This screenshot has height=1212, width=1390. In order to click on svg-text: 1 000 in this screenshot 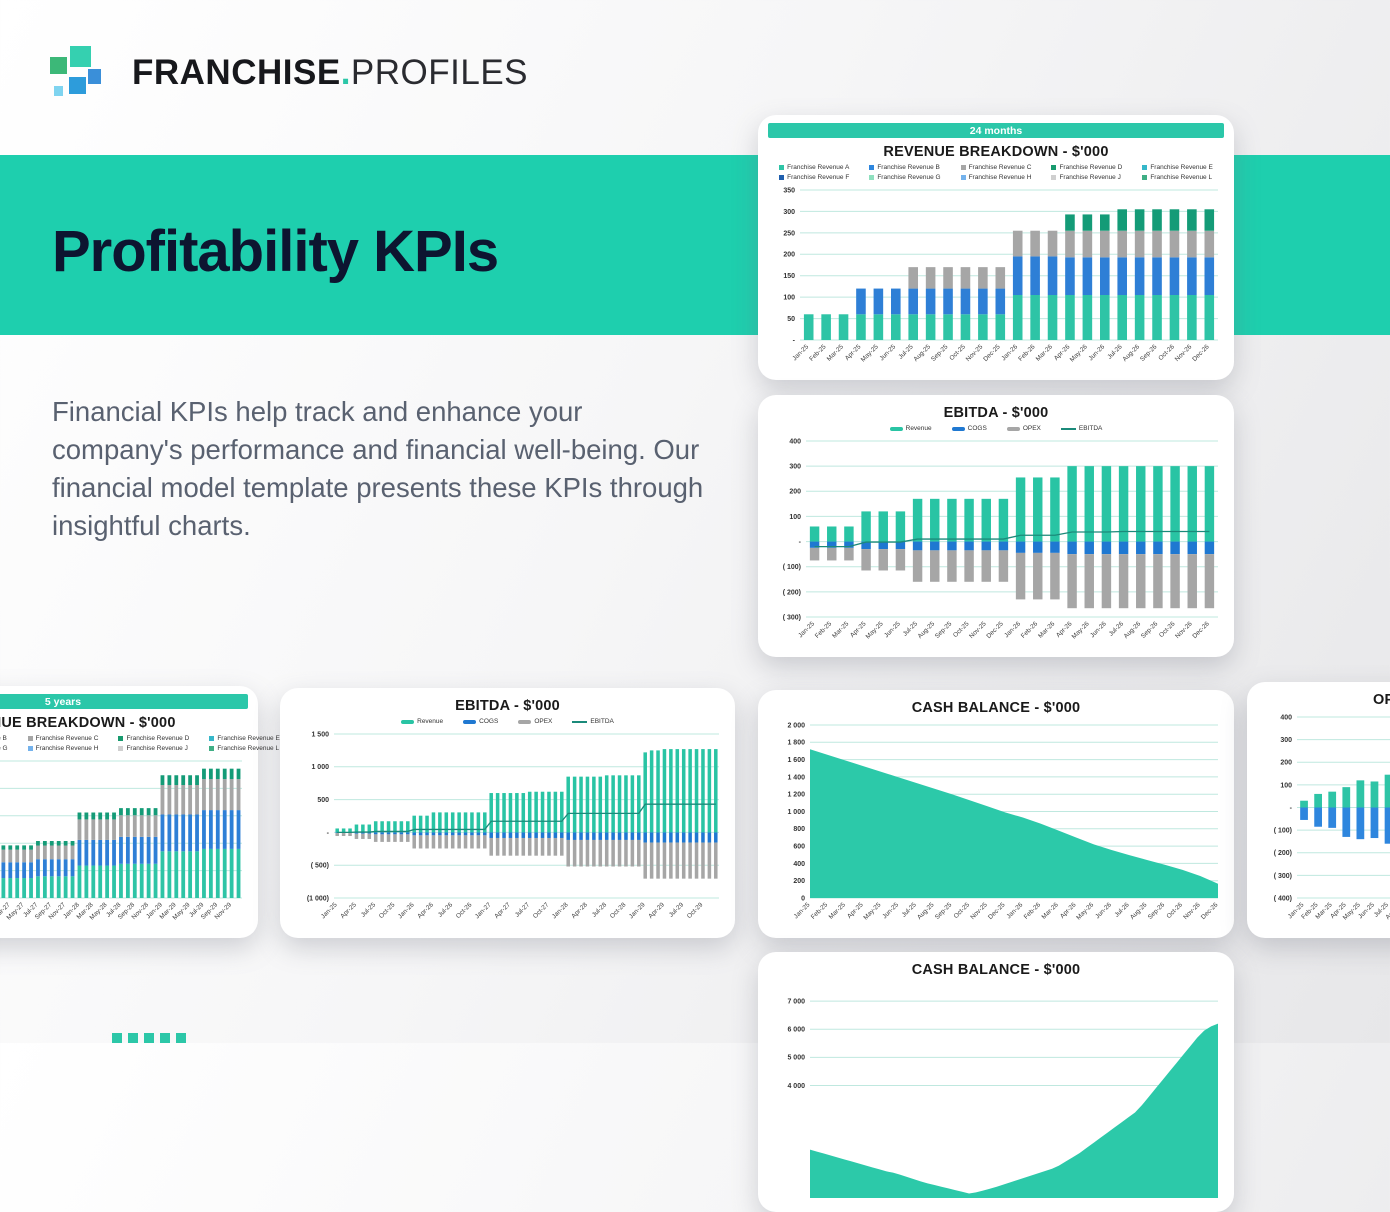, I will do `click(320, 767)`.